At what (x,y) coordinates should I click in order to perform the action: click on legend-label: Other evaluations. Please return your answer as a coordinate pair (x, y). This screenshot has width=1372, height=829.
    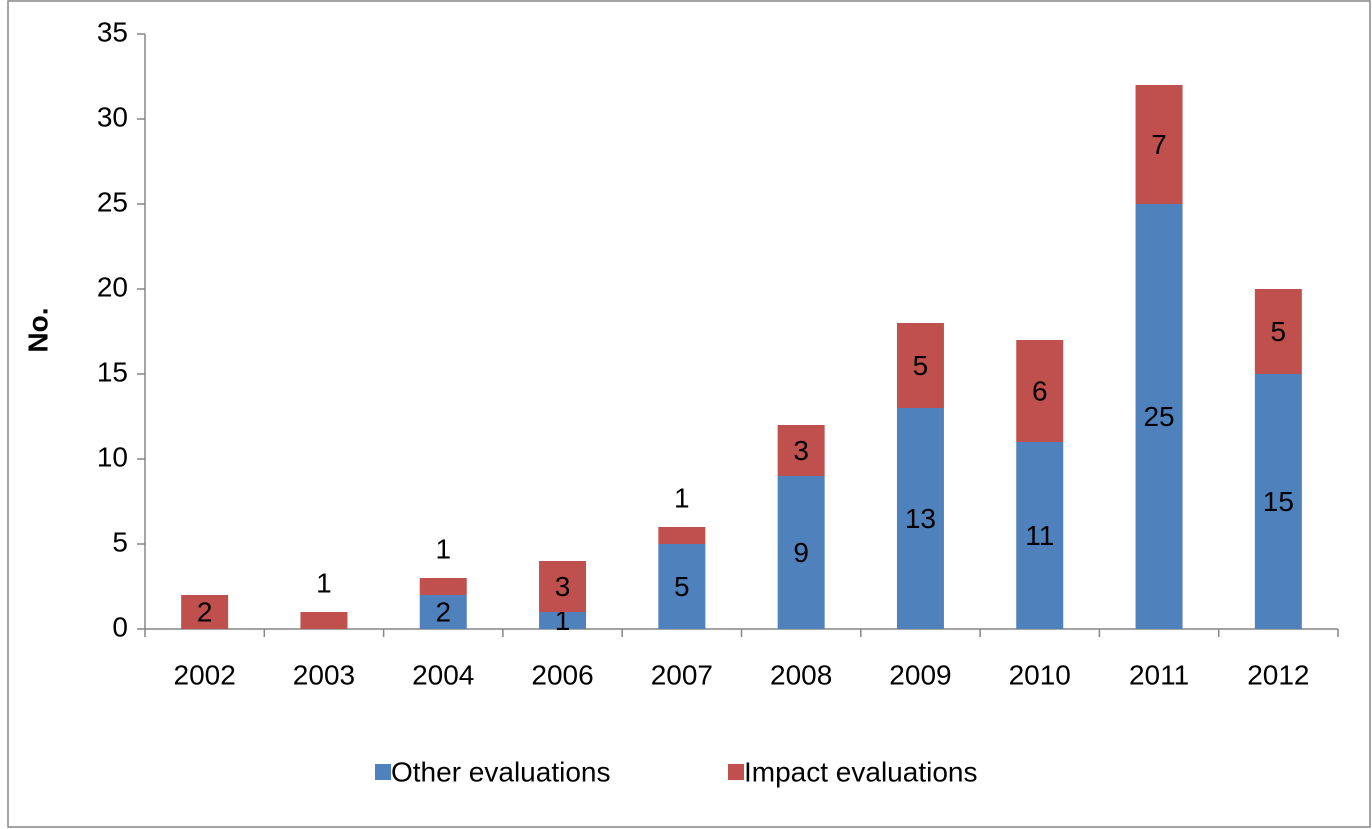
    Looking at the image, I should click on (500, 771).